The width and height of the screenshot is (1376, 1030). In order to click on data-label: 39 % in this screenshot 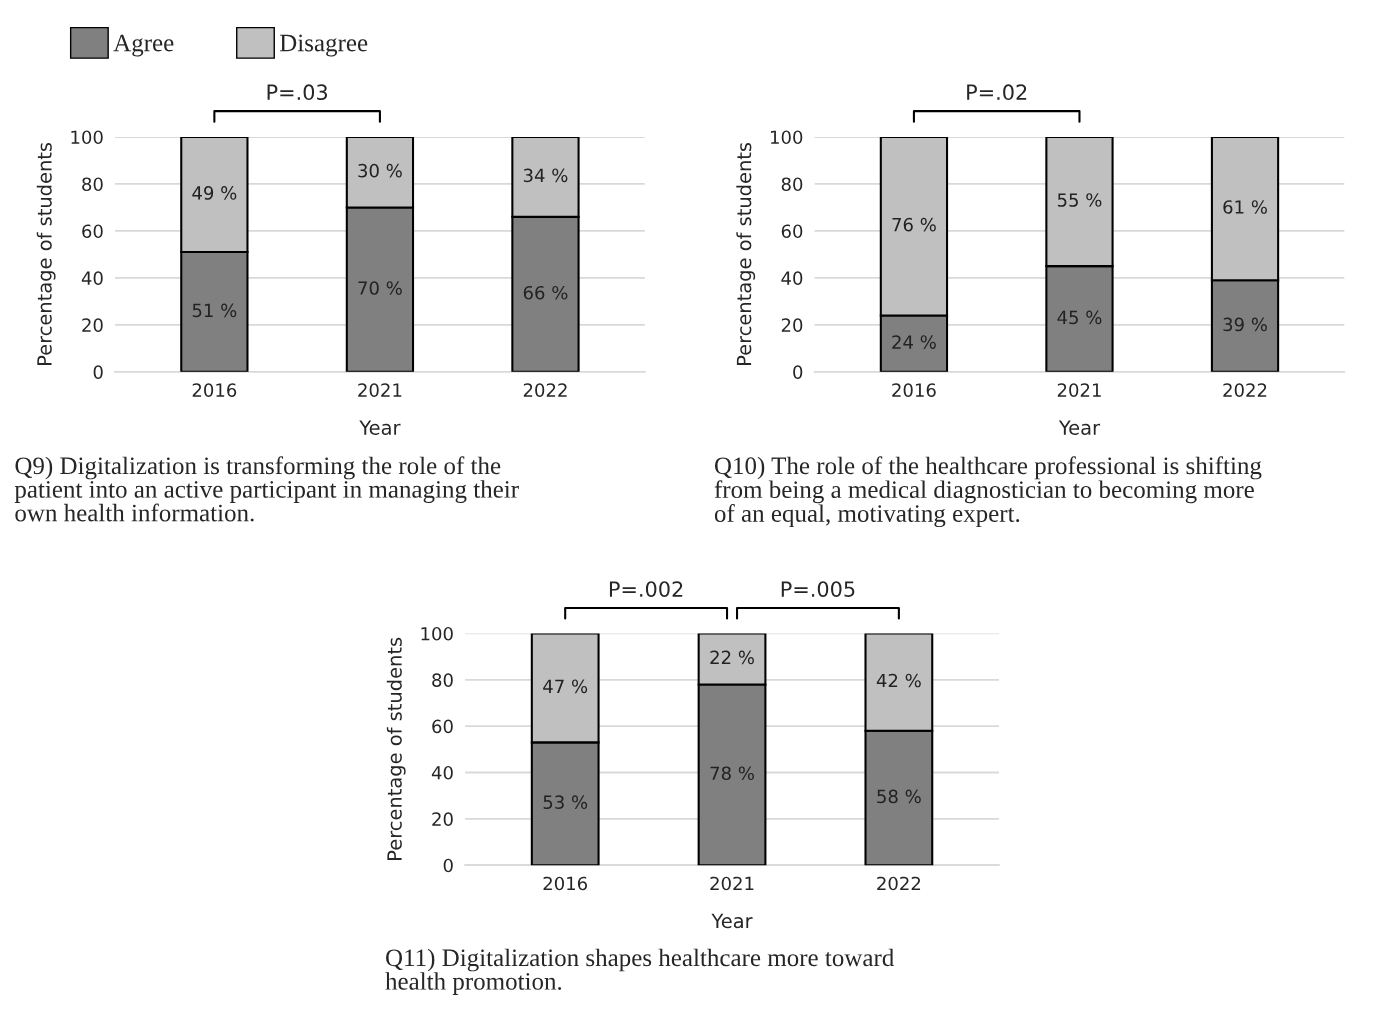, I will do `click(1245, 324)`.